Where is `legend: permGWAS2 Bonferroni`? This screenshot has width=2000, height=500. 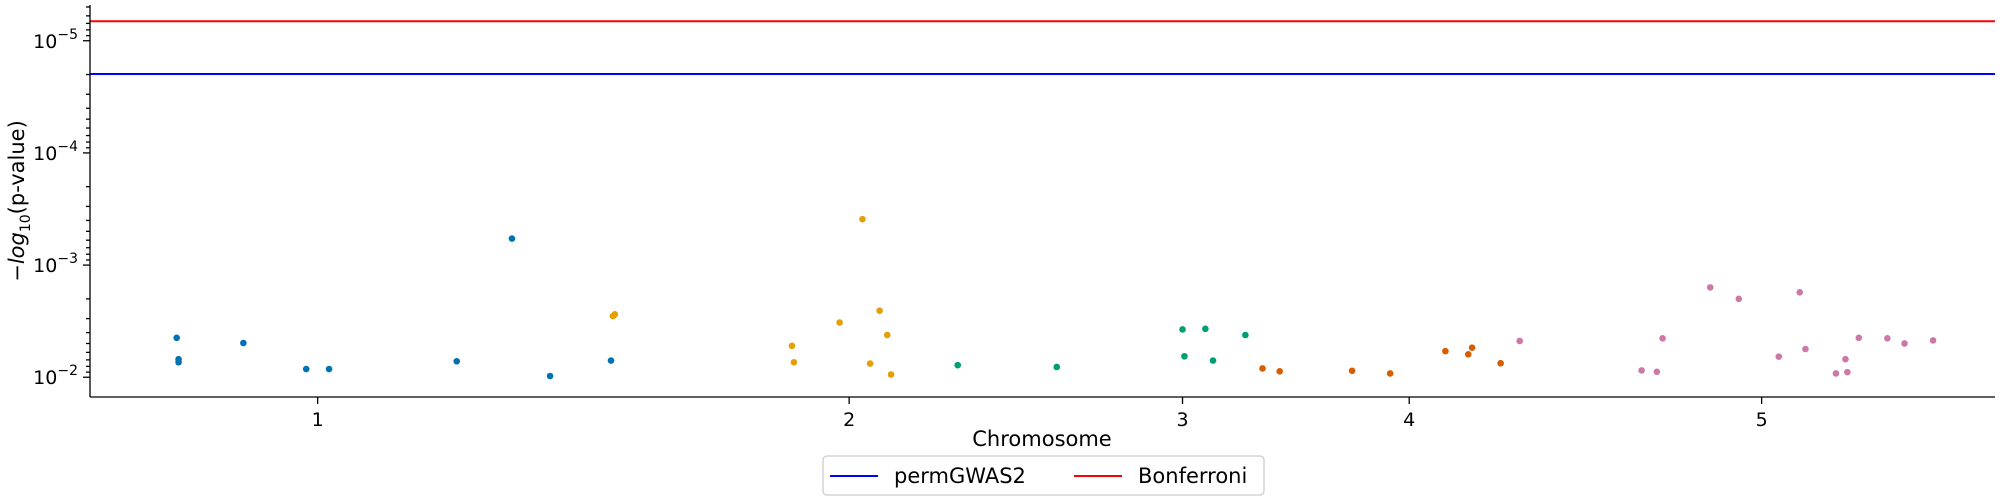
legend: permGWAS2 Bonferroni is located at coordinates (1043, 475).